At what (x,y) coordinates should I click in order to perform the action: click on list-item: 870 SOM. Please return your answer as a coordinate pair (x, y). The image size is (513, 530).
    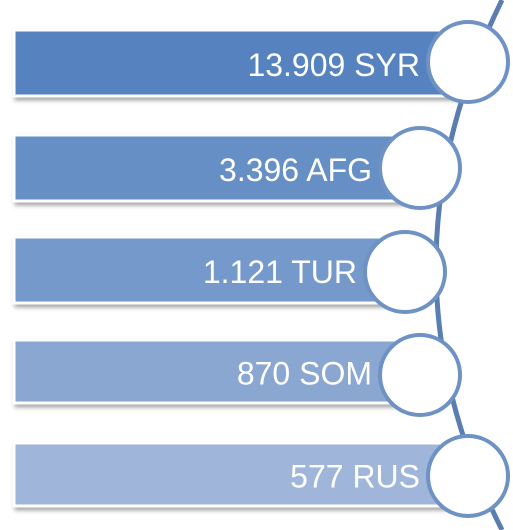
    Looking at the image, I should click on (237, 375).